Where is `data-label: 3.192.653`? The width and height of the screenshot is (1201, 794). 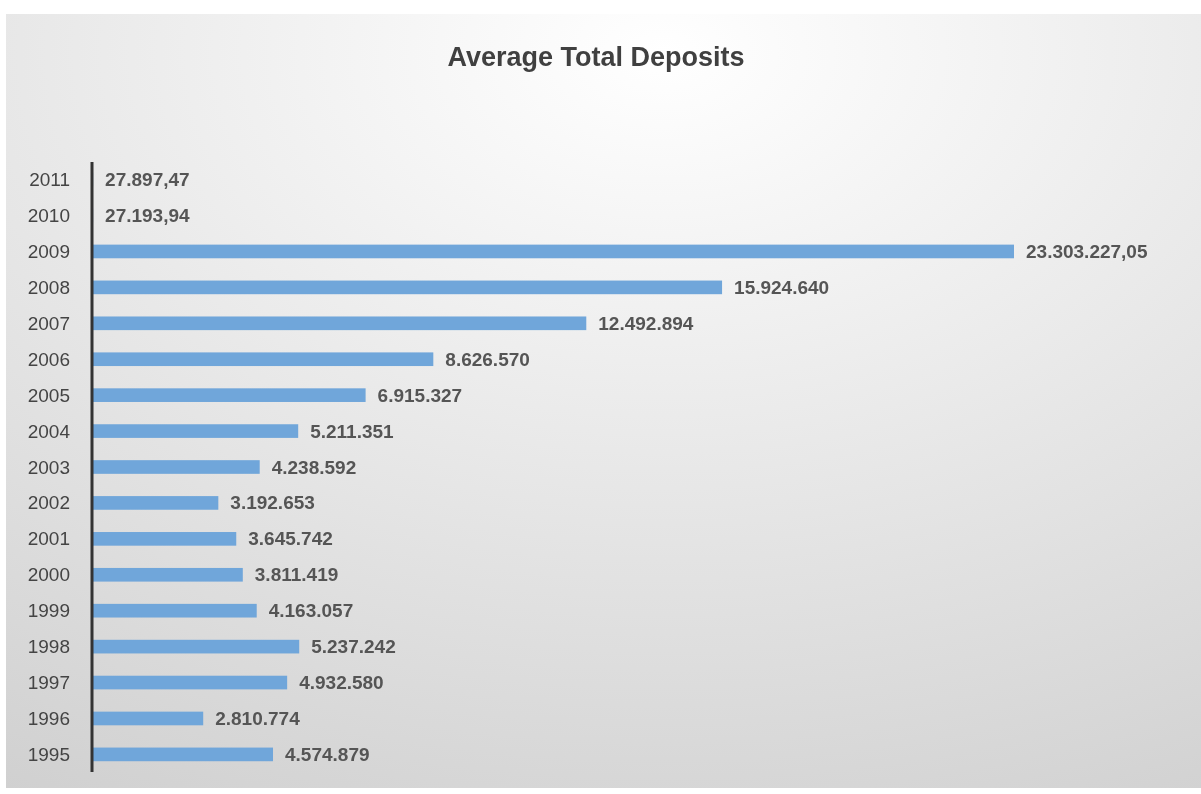
data-label: 3.192.653 is located at coordinates (272, 503).